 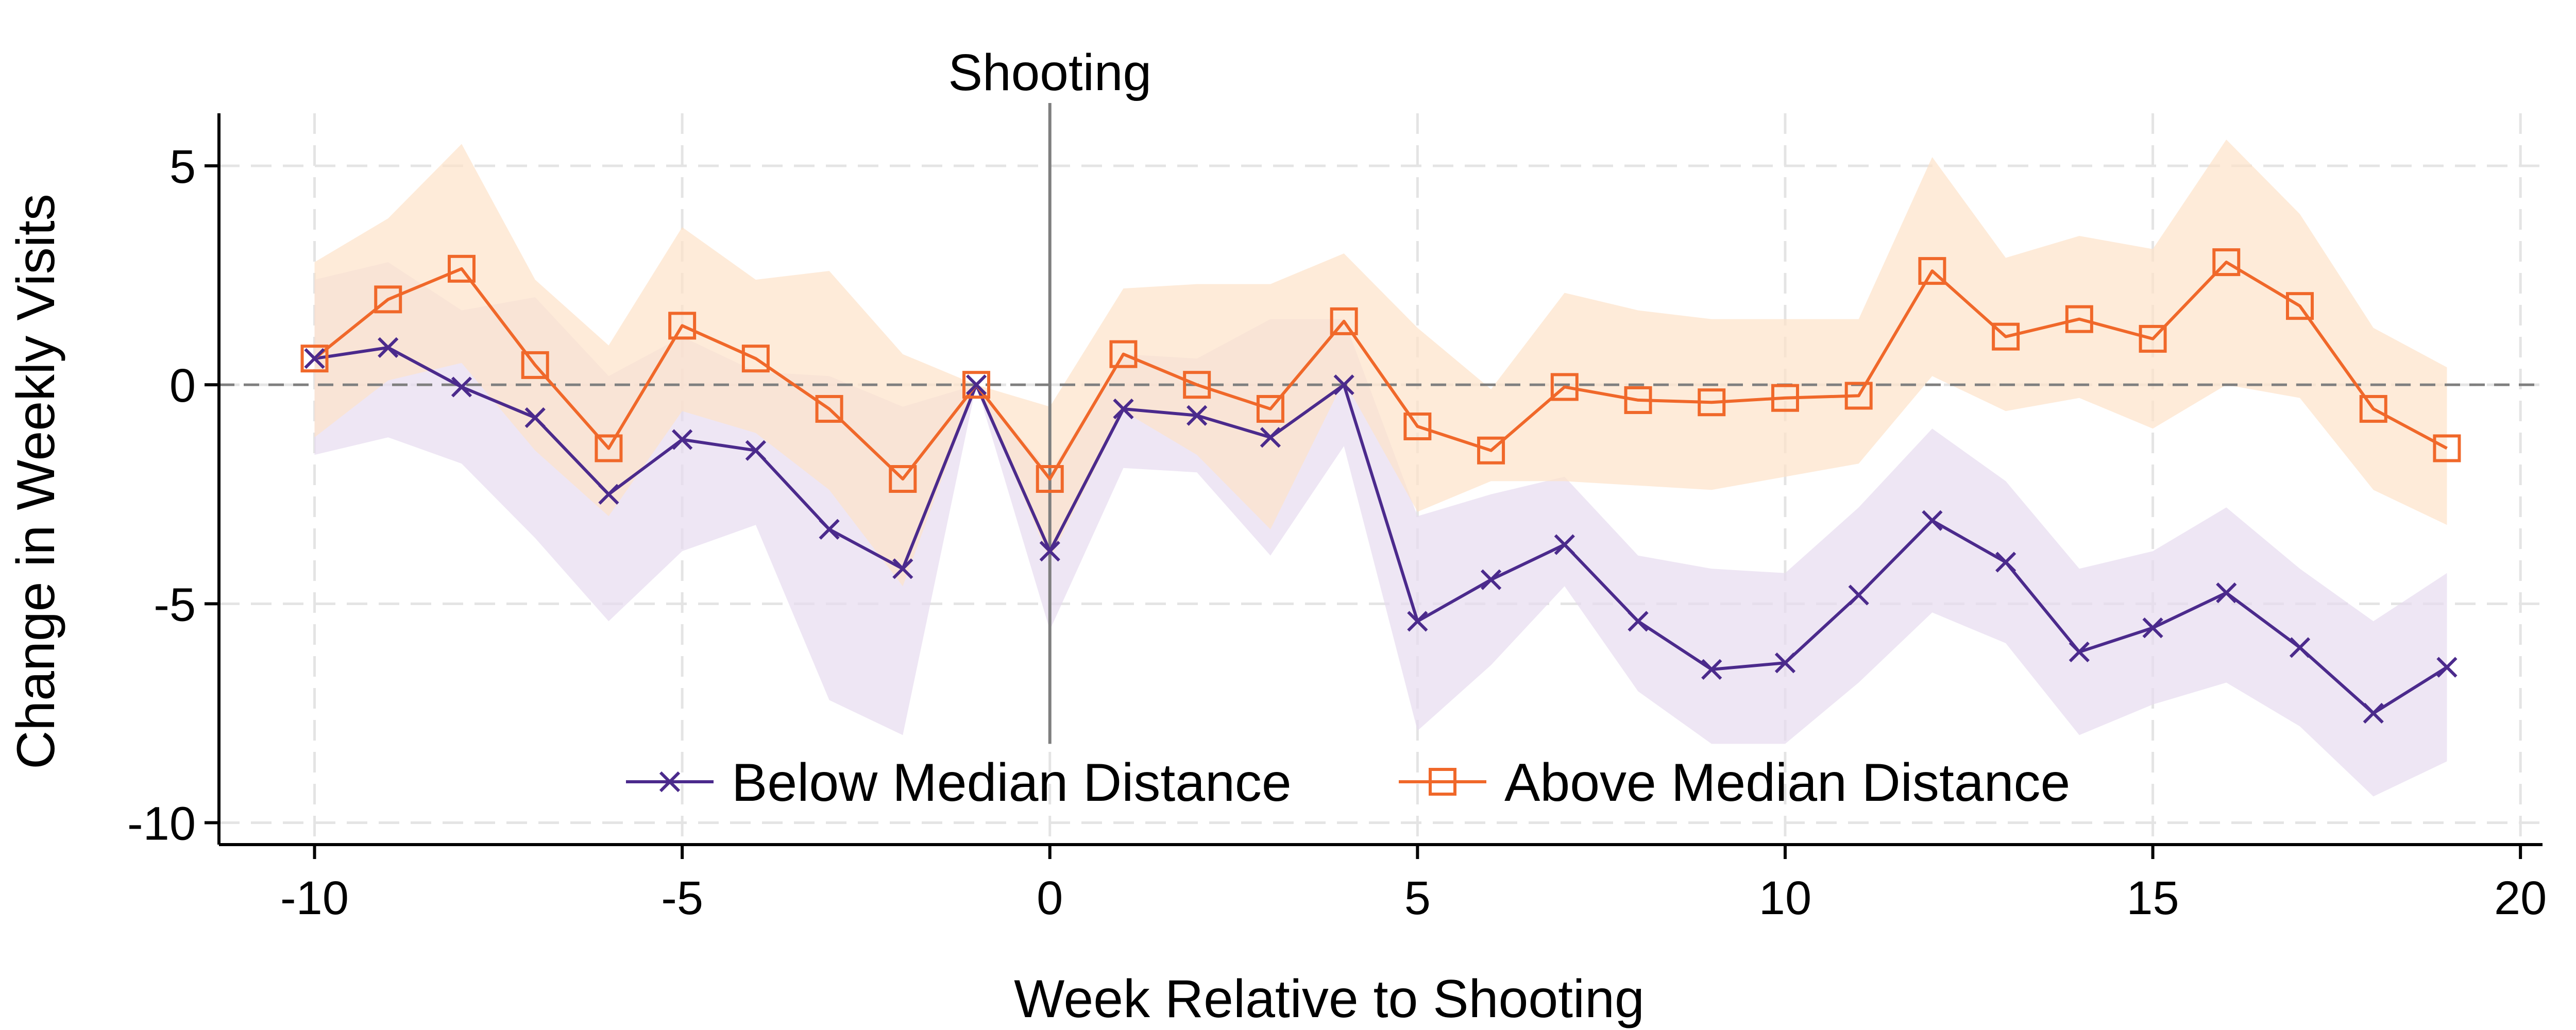 I want to click on shooting-annotation: Shooting, so click(x=1049, y=72).